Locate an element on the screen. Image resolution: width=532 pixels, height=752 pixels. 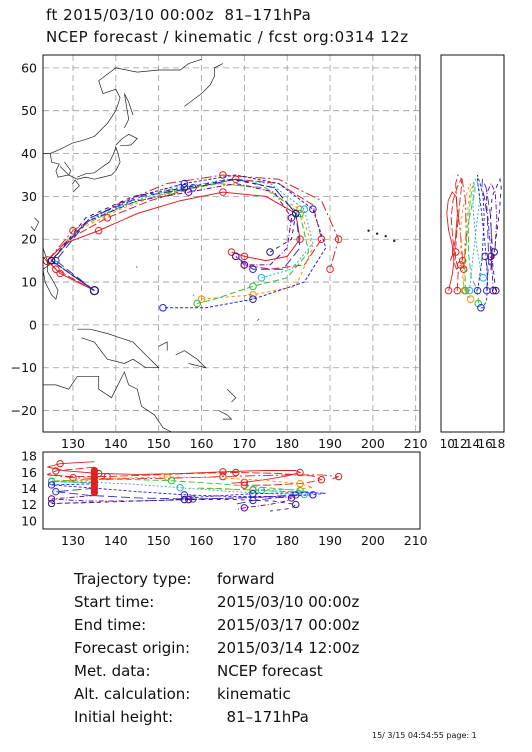
info-label: Alt. calculation: is located at coordinates (132, 694).